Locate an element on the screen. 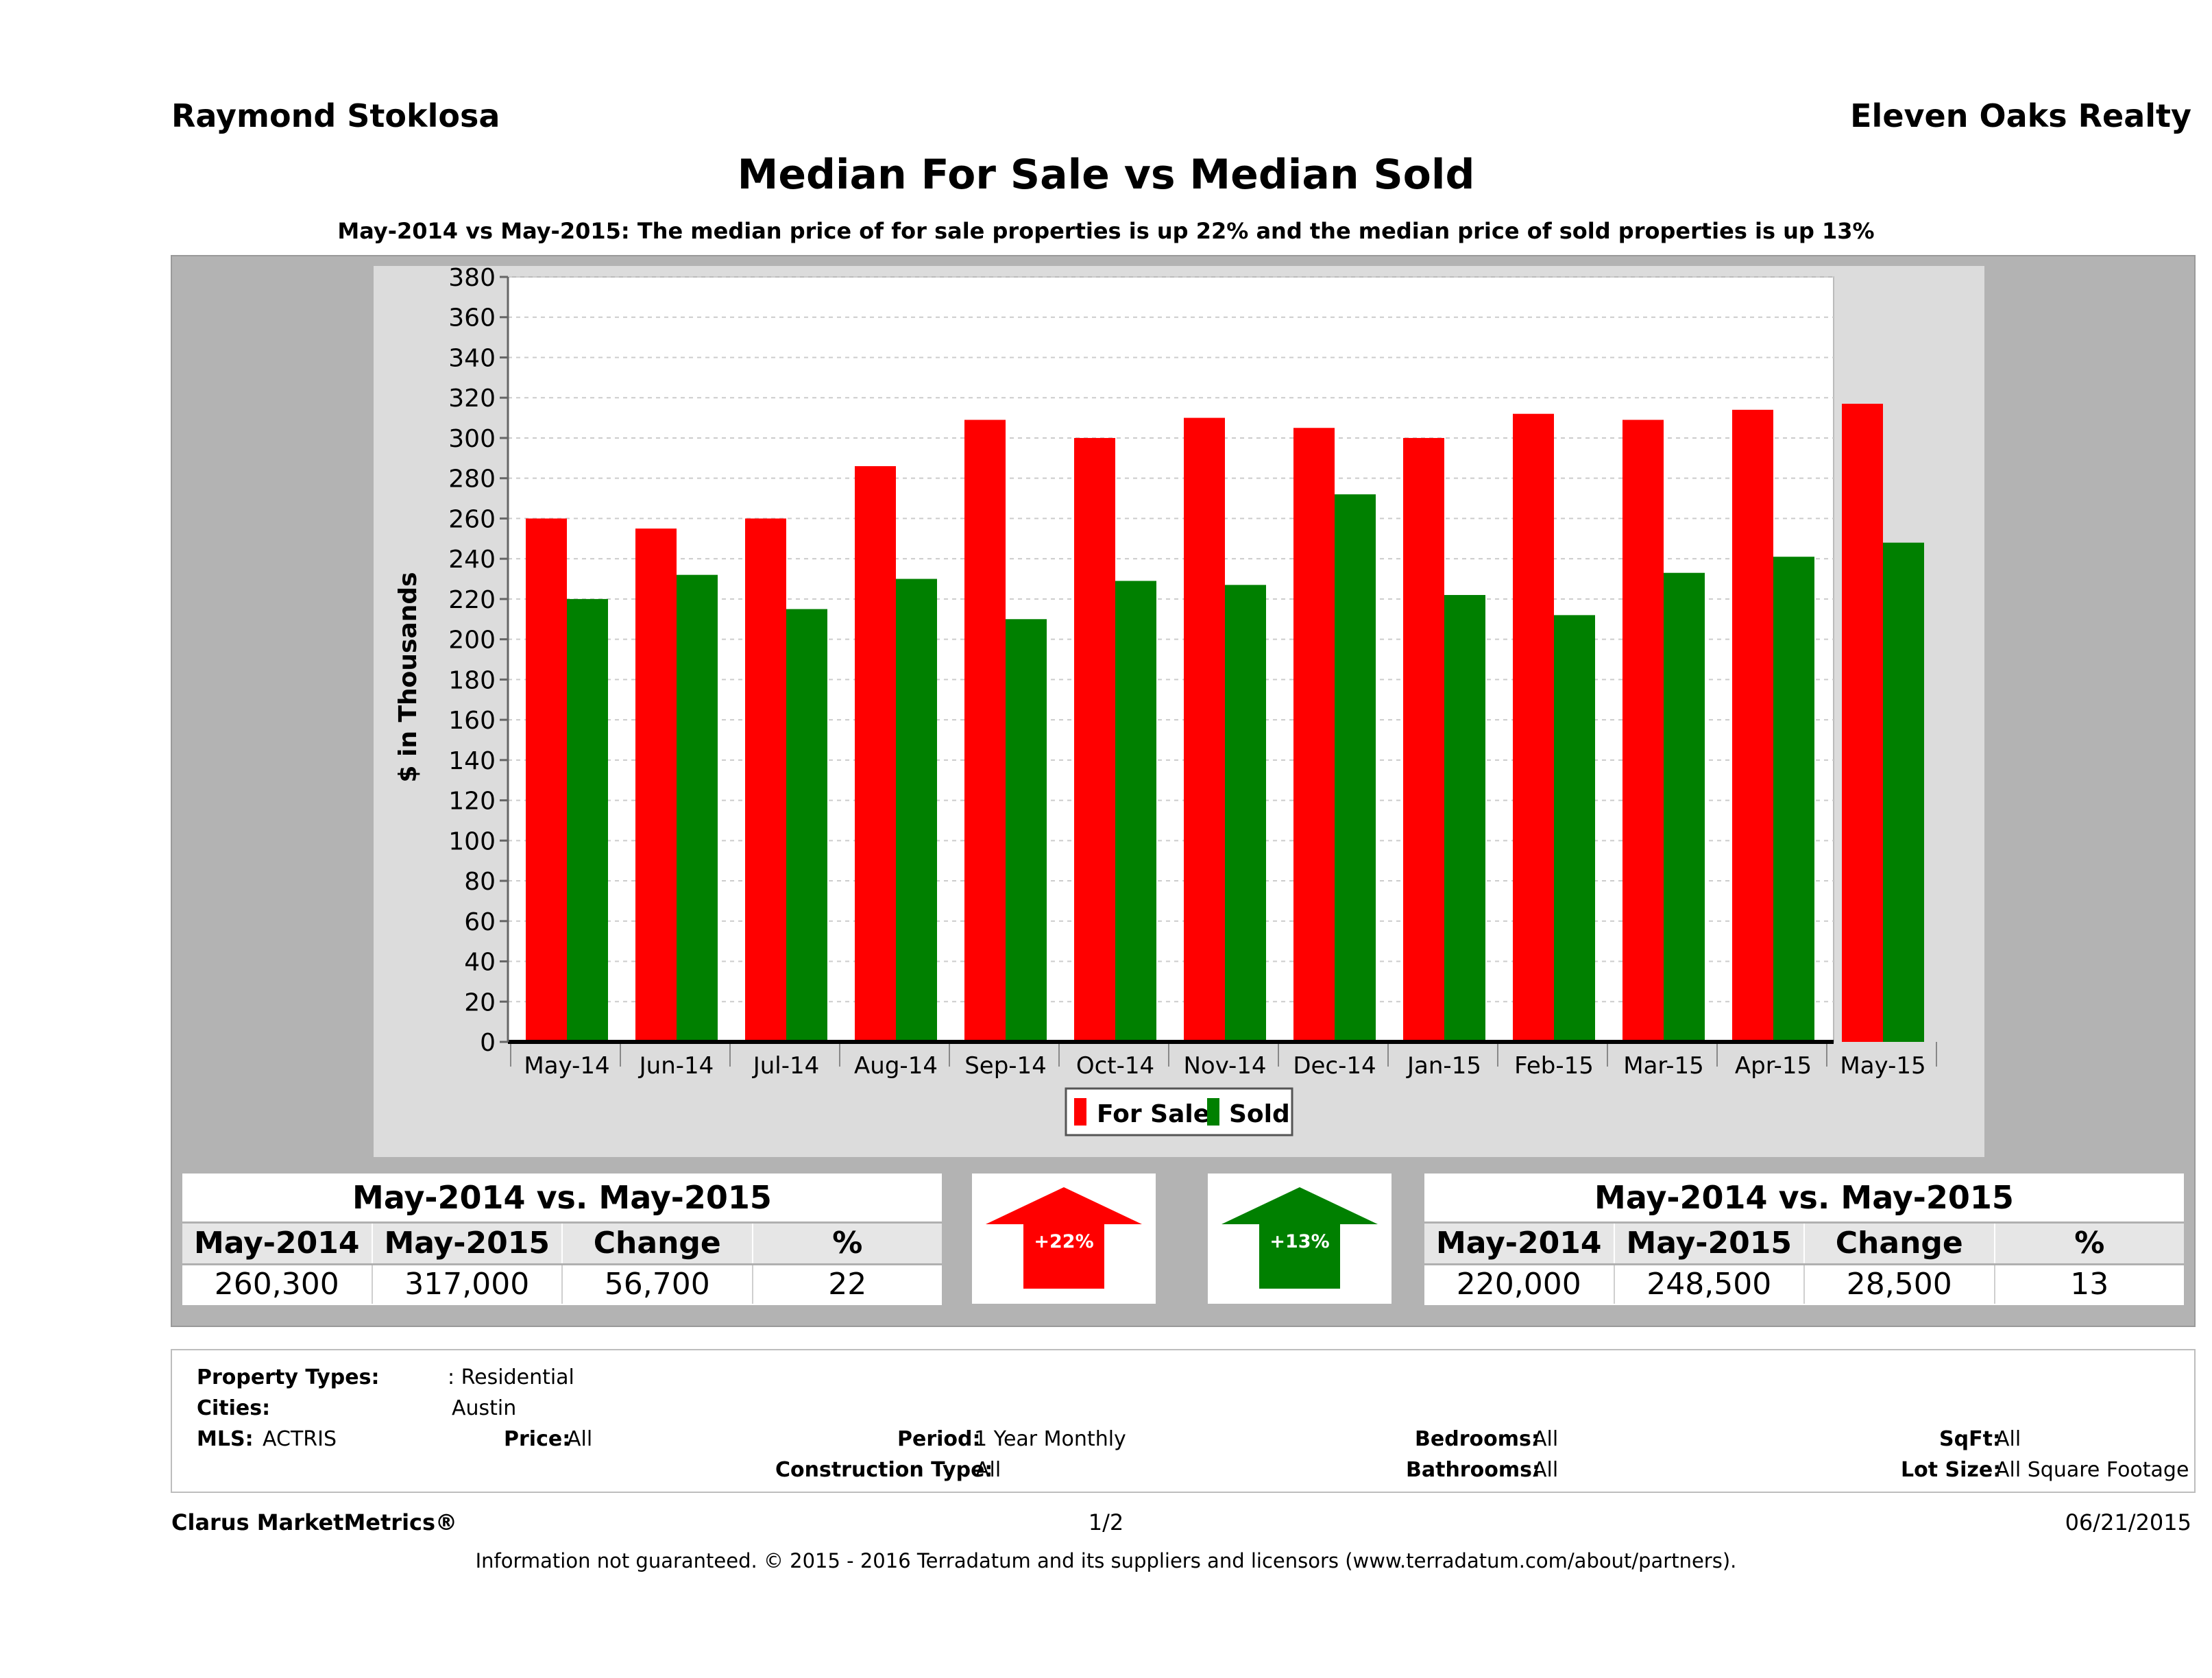 The height and width of the screenshot is (1678, 2212). y-tick-label: 280 is located at coordinates (472, 479).